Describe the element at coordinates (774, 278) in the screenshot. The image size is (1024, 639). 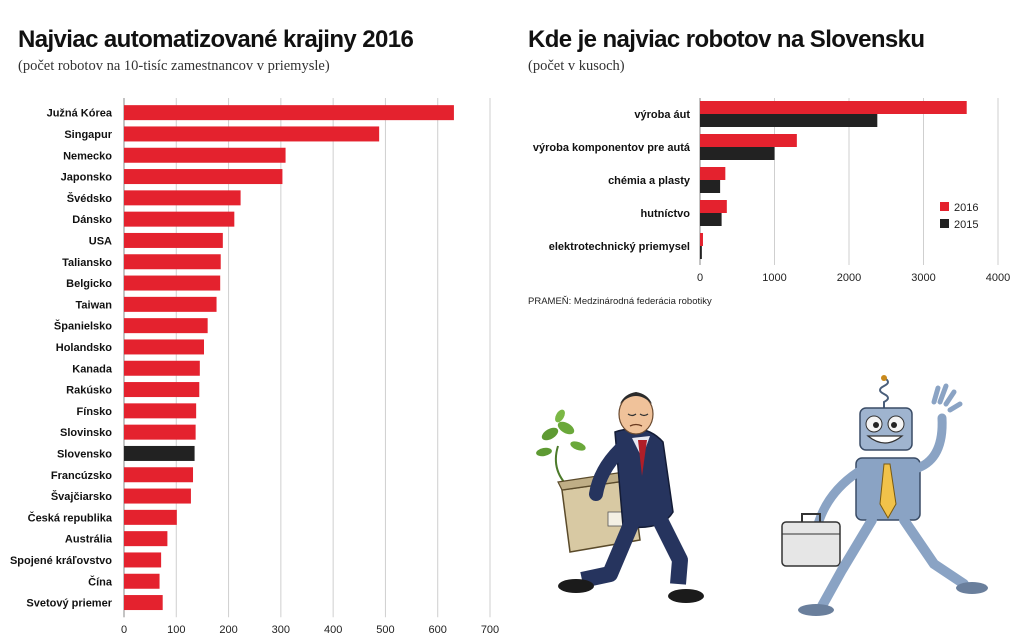
I see `x-tick-label: 1000` at that location.